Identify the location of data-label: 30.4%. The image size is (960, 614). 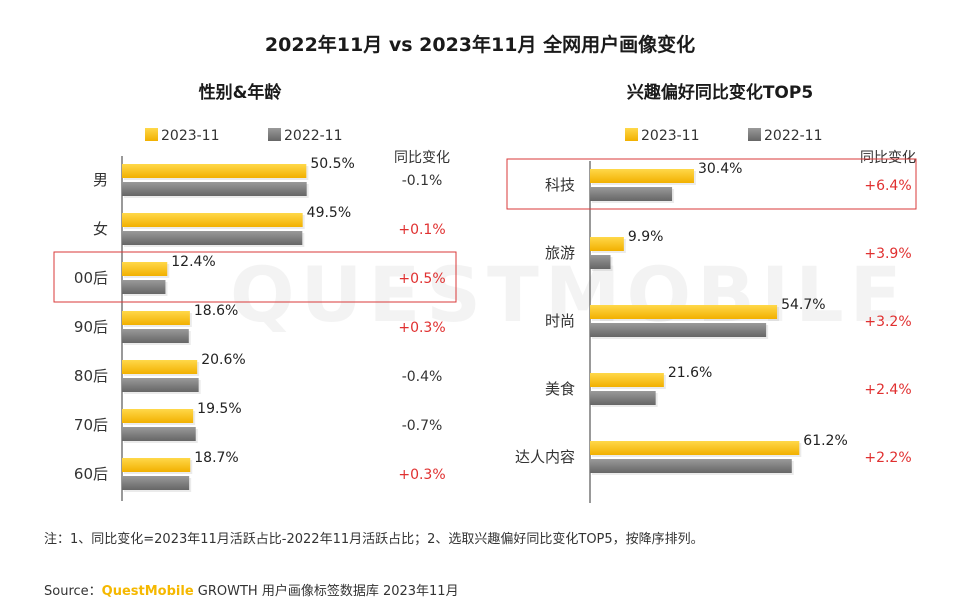
(720, 169).